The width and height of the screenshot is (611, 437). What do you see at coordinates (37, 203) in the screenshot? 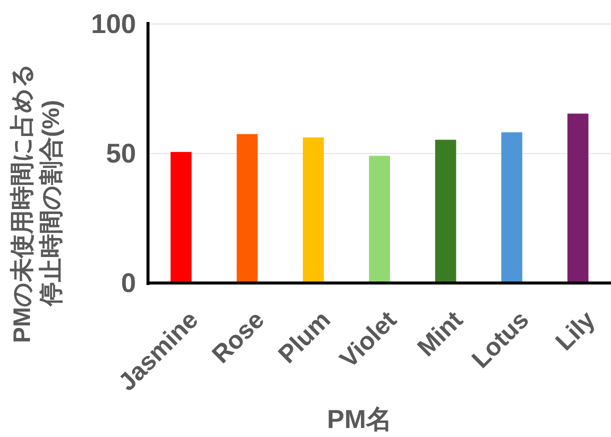
I see `y-axis-title: PMの未使用時間に占める停止時間の割合(%)` at bounding box center [37, 203].